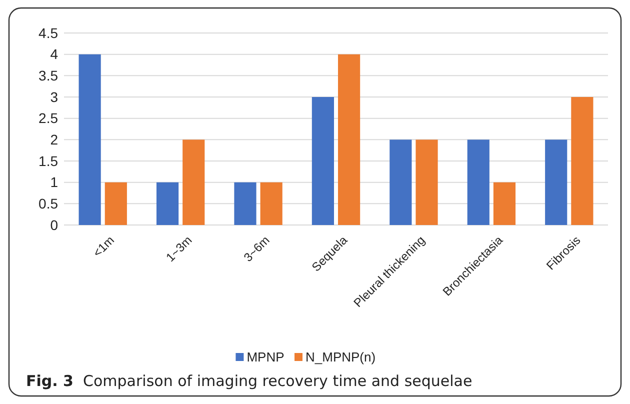 The width and height of the screenshot is (630, 404). What do you see at coordinates (54, 224) in the screenshot?
I see `y-tick-label: 0` at bounding box center [54, 224].